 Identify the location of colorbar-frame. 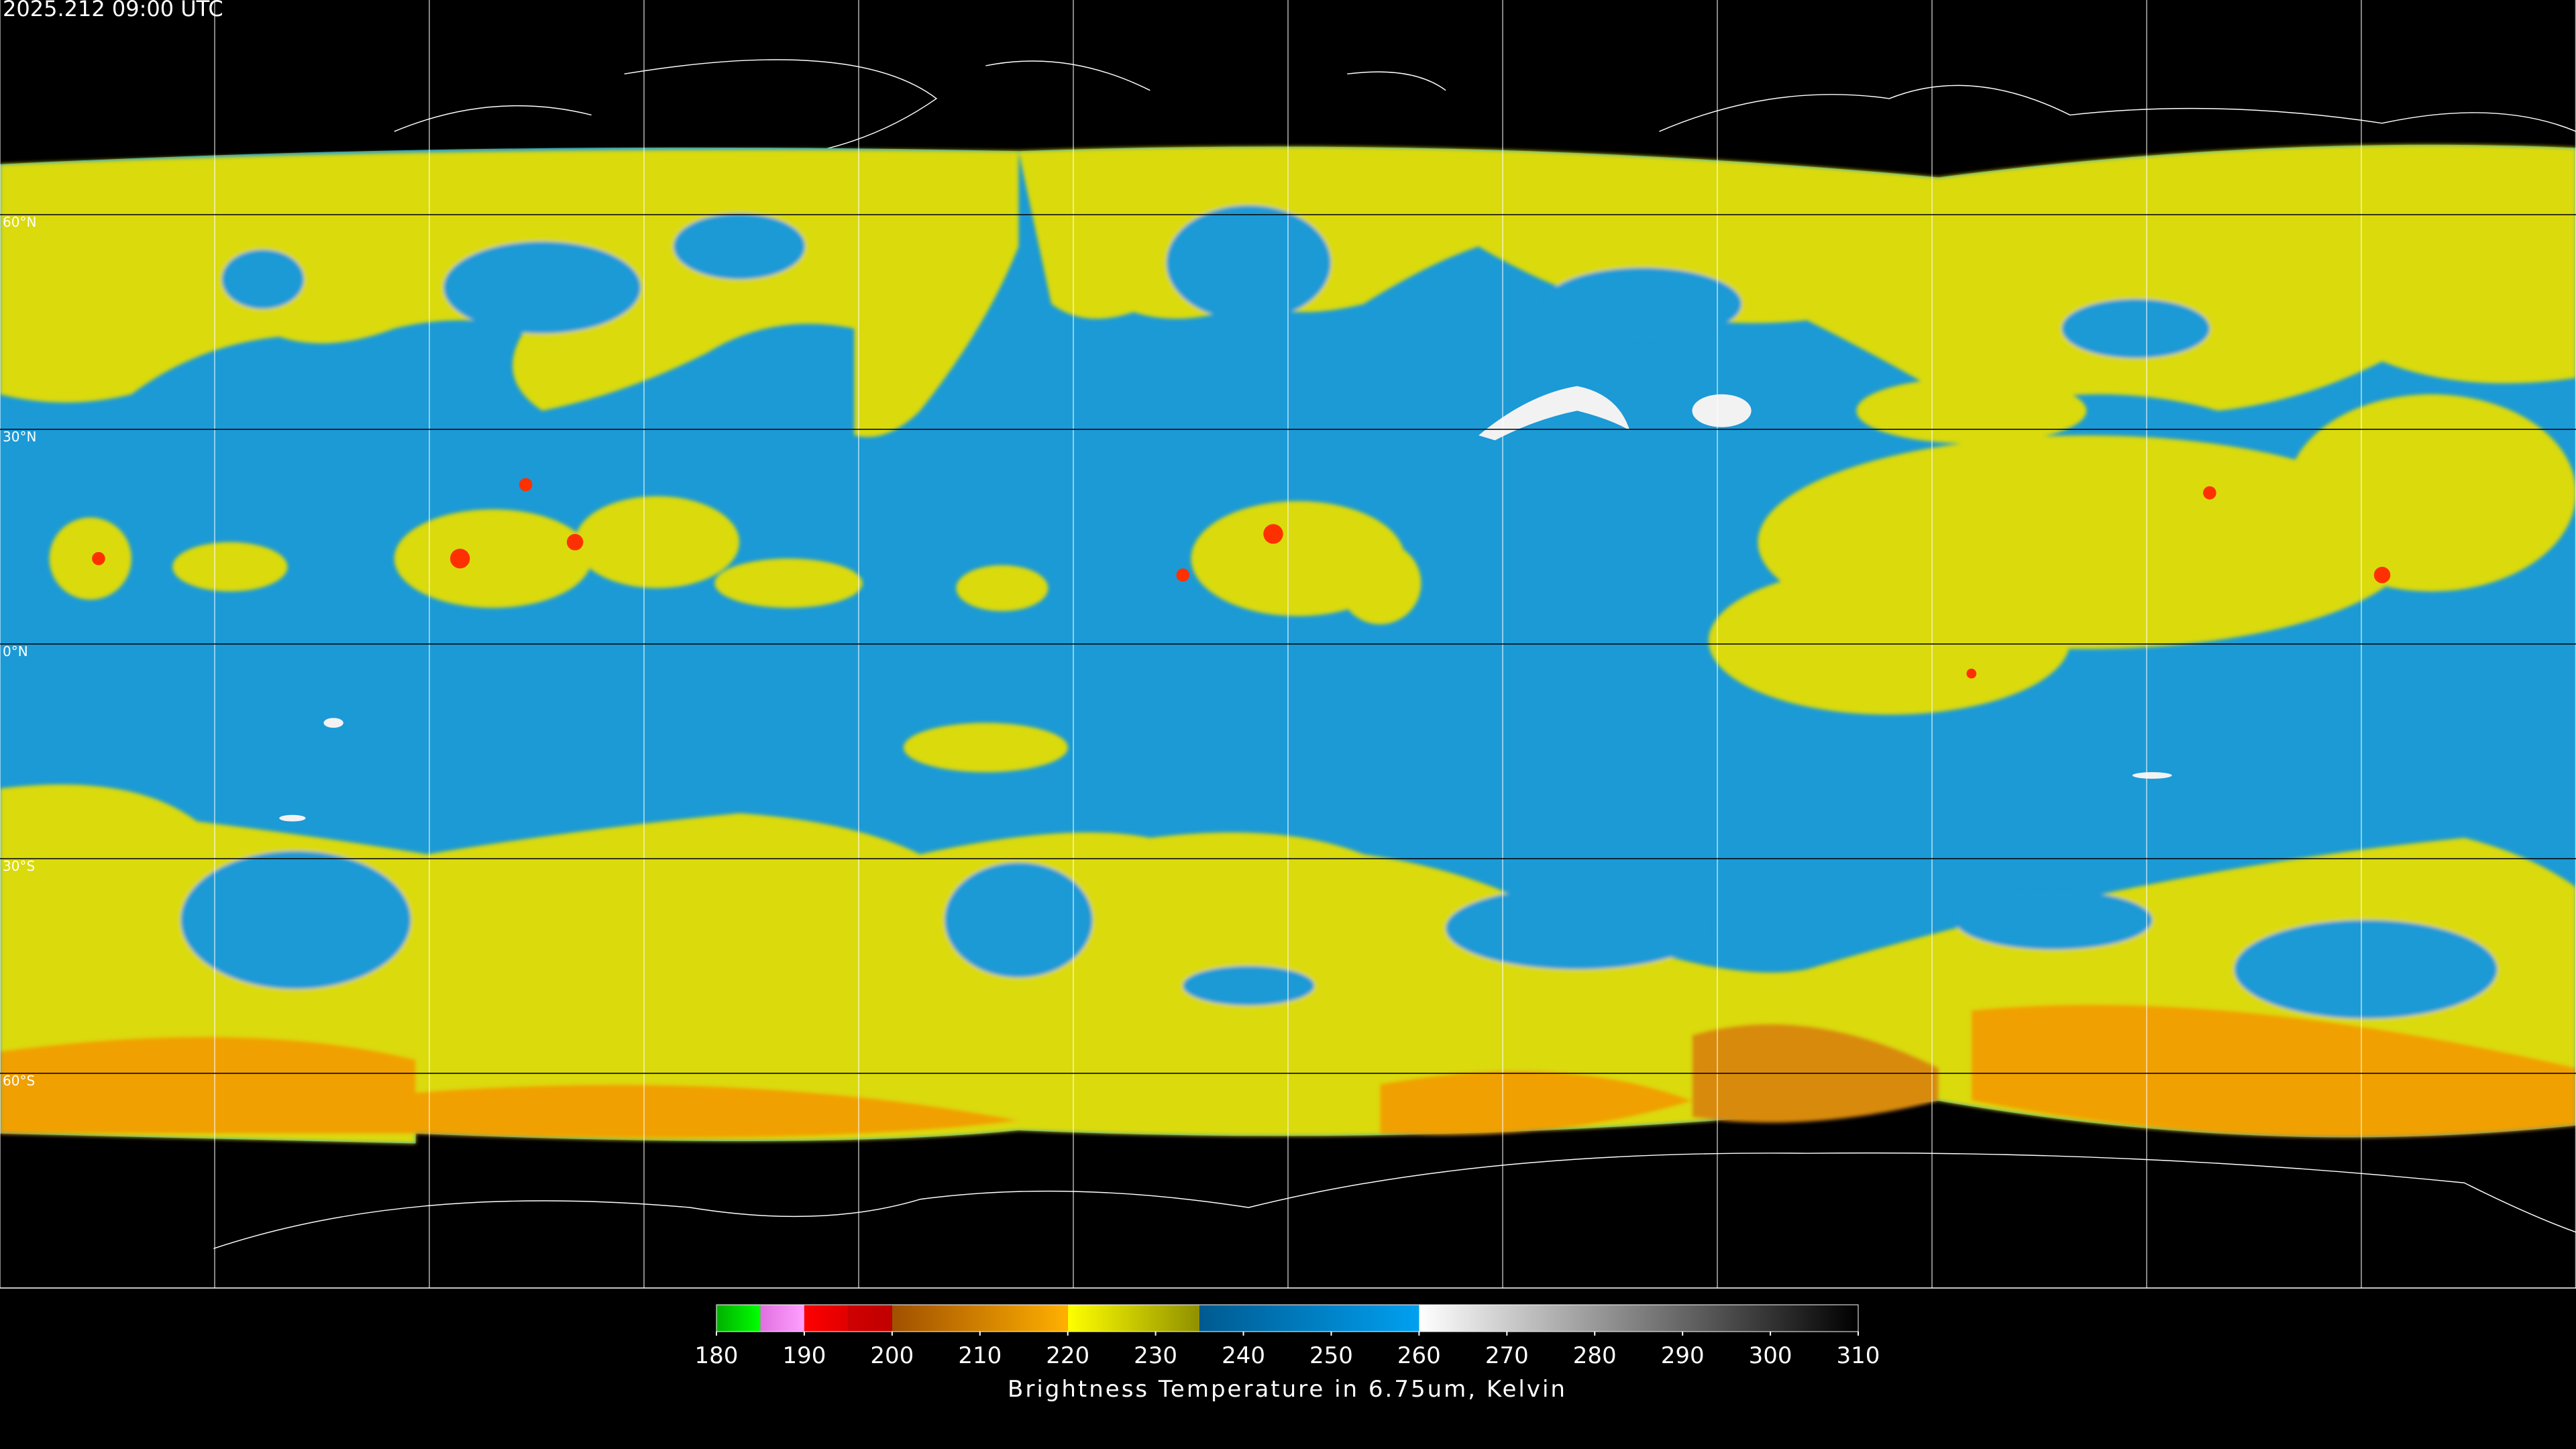
(1287, 1318).